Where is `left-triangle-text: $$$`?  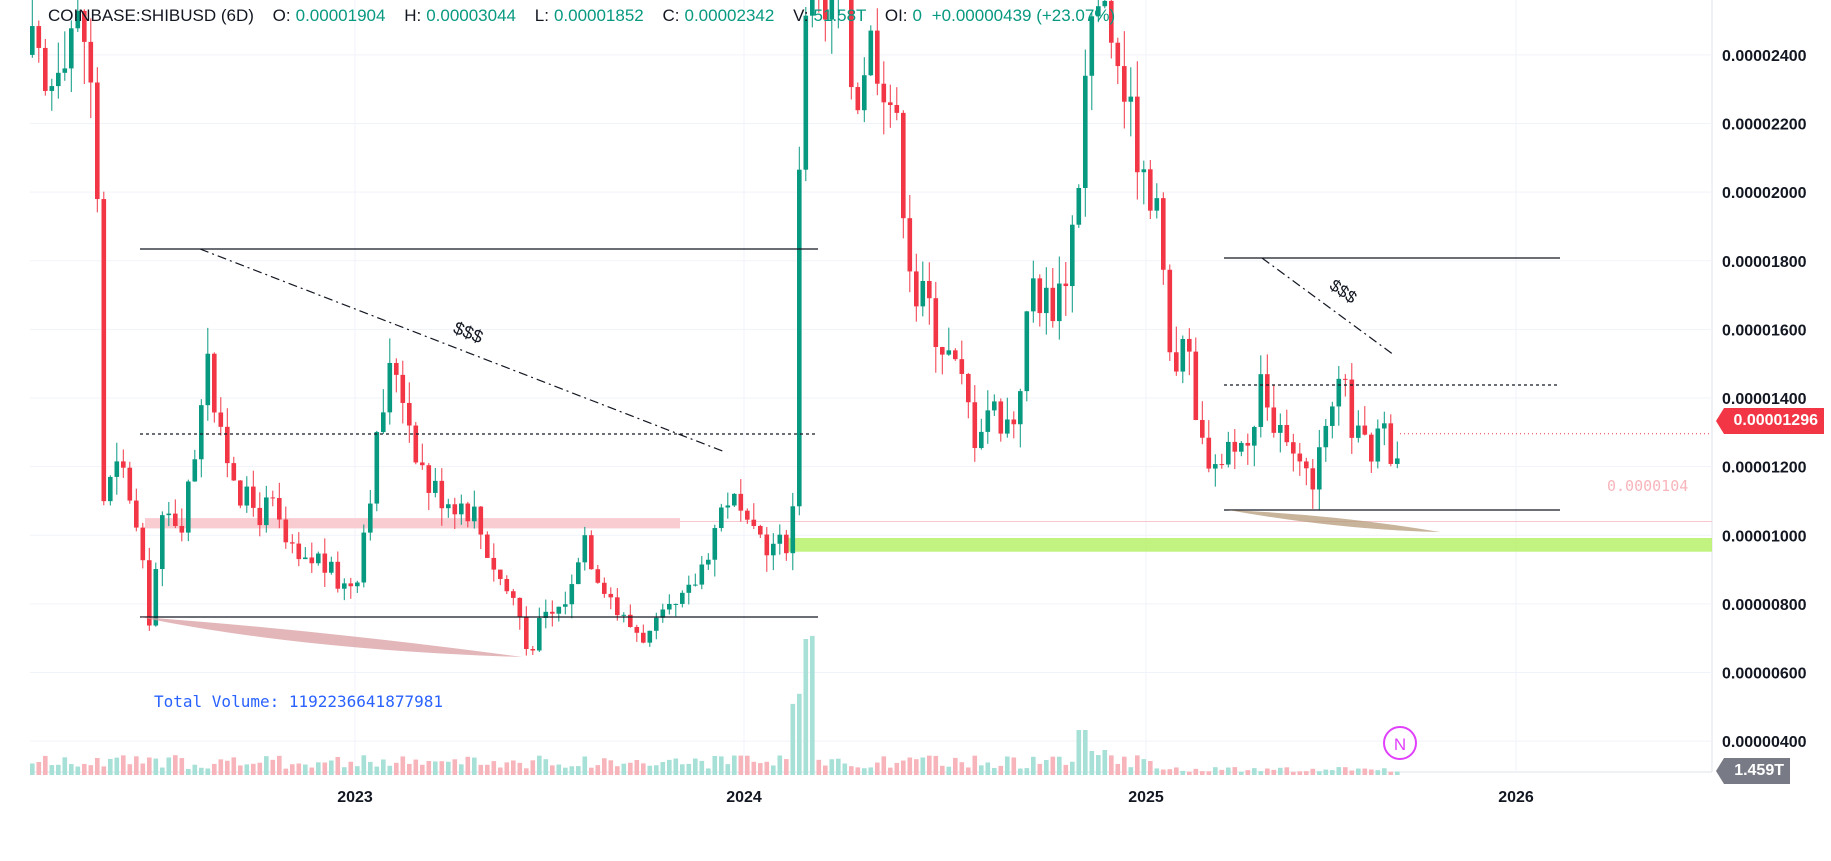 left-triangle-text: $$$ is located at coordinates (468, 333).